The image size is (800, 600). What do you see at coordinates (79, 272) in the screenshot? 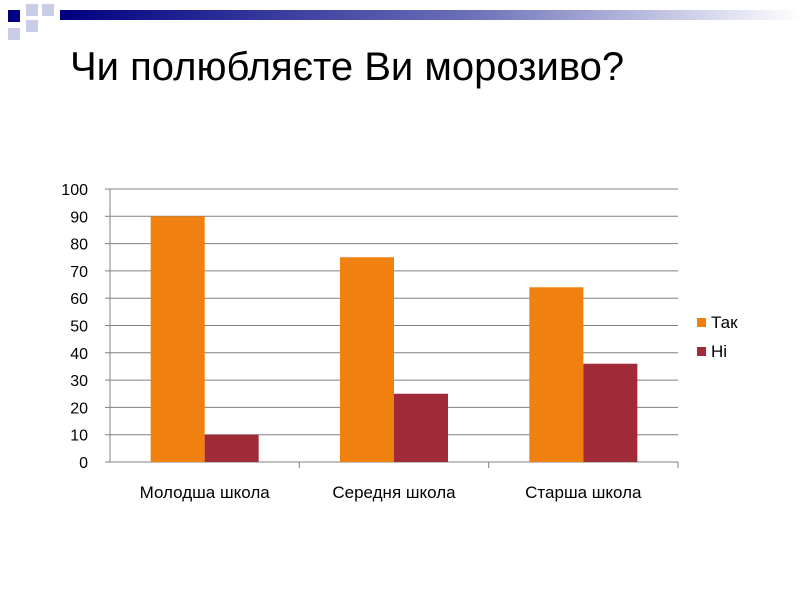
I see `y-tick-label: 70` at bounding box center [79, 272].